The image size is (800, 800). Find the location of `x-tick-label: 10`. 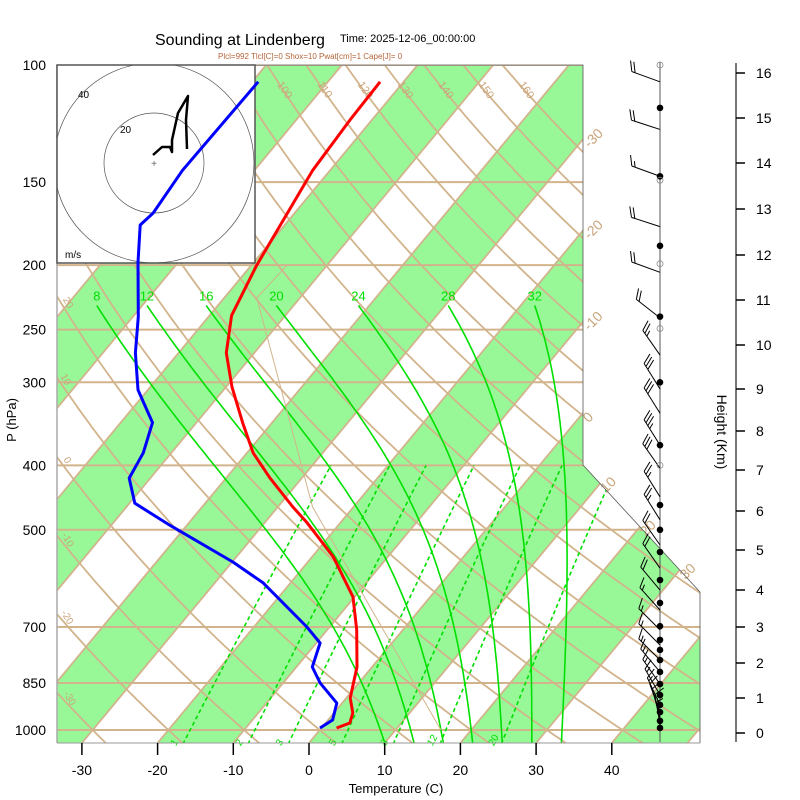

x-tick-label: 10 is located at coordinates (385, 770).